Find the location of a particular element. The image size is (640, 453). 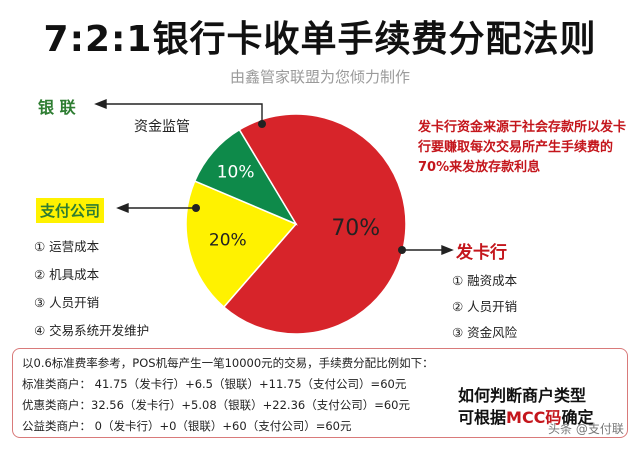

callout-line-2: 可根据MCC码确定 is located at coordinates (543, 416).